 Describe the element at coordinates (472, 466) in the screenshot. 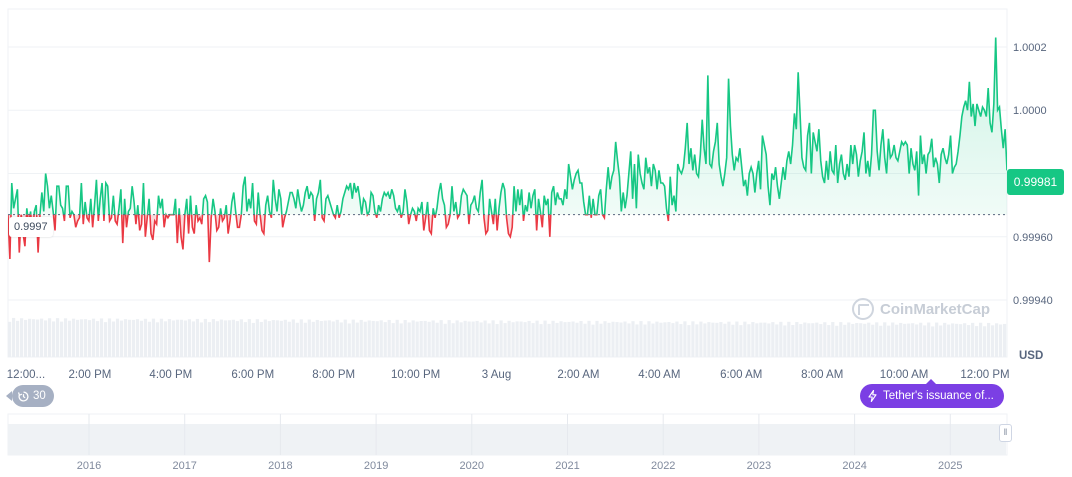

I see `navigator-year-label: 2020` at that location.